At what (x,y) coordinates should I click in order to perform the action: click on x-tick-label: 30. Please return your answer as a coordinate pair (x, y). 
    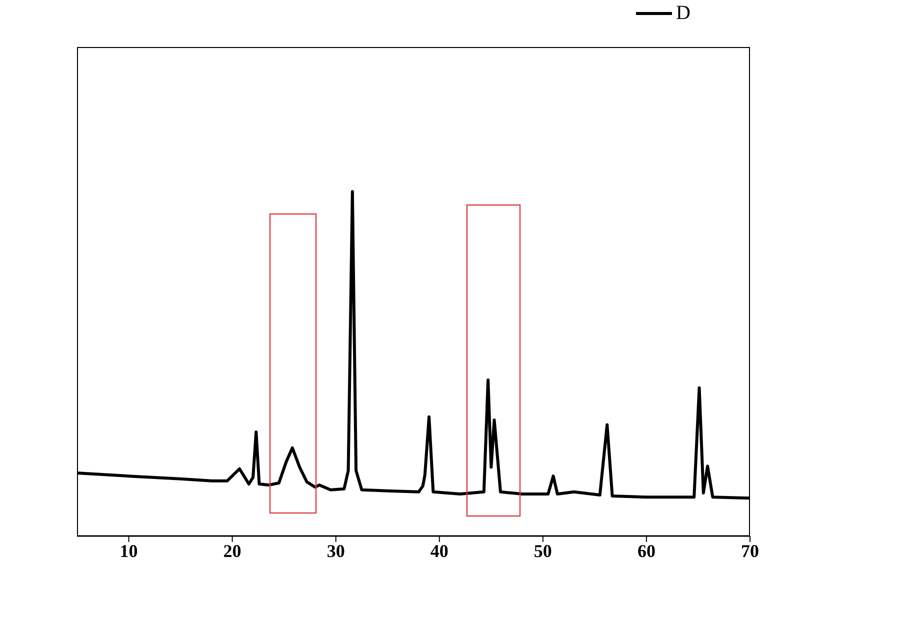
    Looking at the image, I should click on (335, 550).